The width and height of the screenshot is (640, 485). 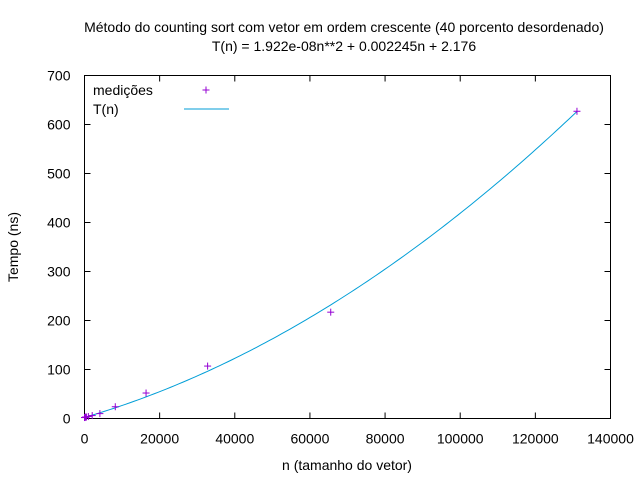 I want to click on x-tick-label: 100000, so click(x=460, y=439).